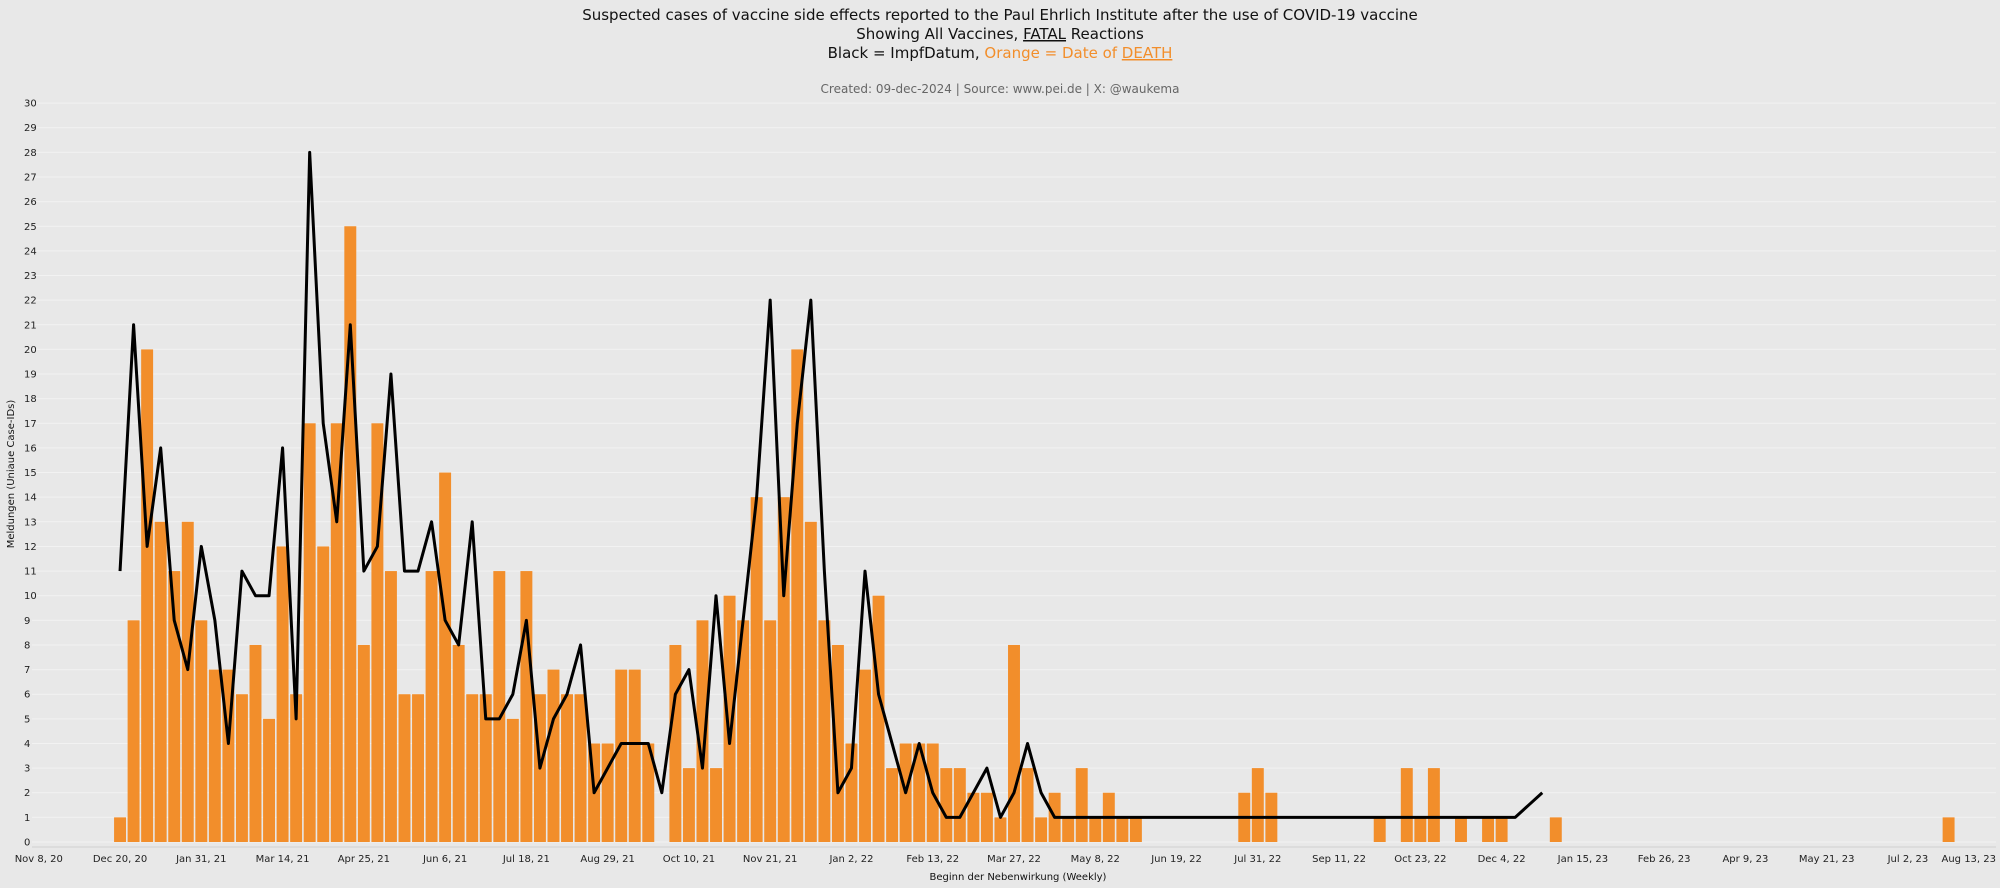 This screenshot has width=2000, height=888. I want to click on x-tick-label: Dec 4, 22, so click(1502, 859).